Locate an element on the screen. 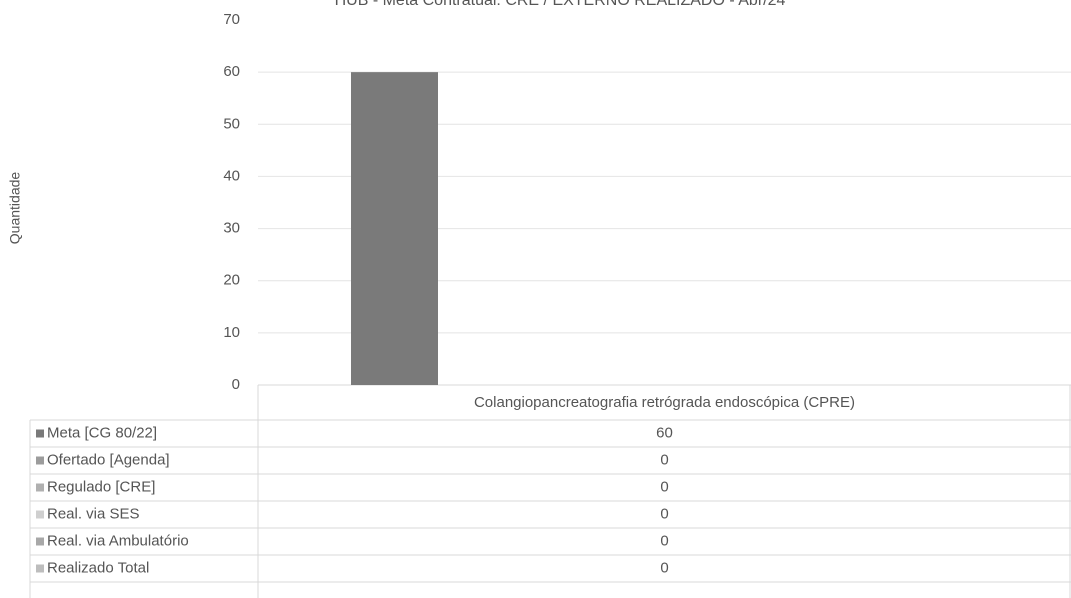  y-tick-label: 60 is located at coordinates (231, 71).